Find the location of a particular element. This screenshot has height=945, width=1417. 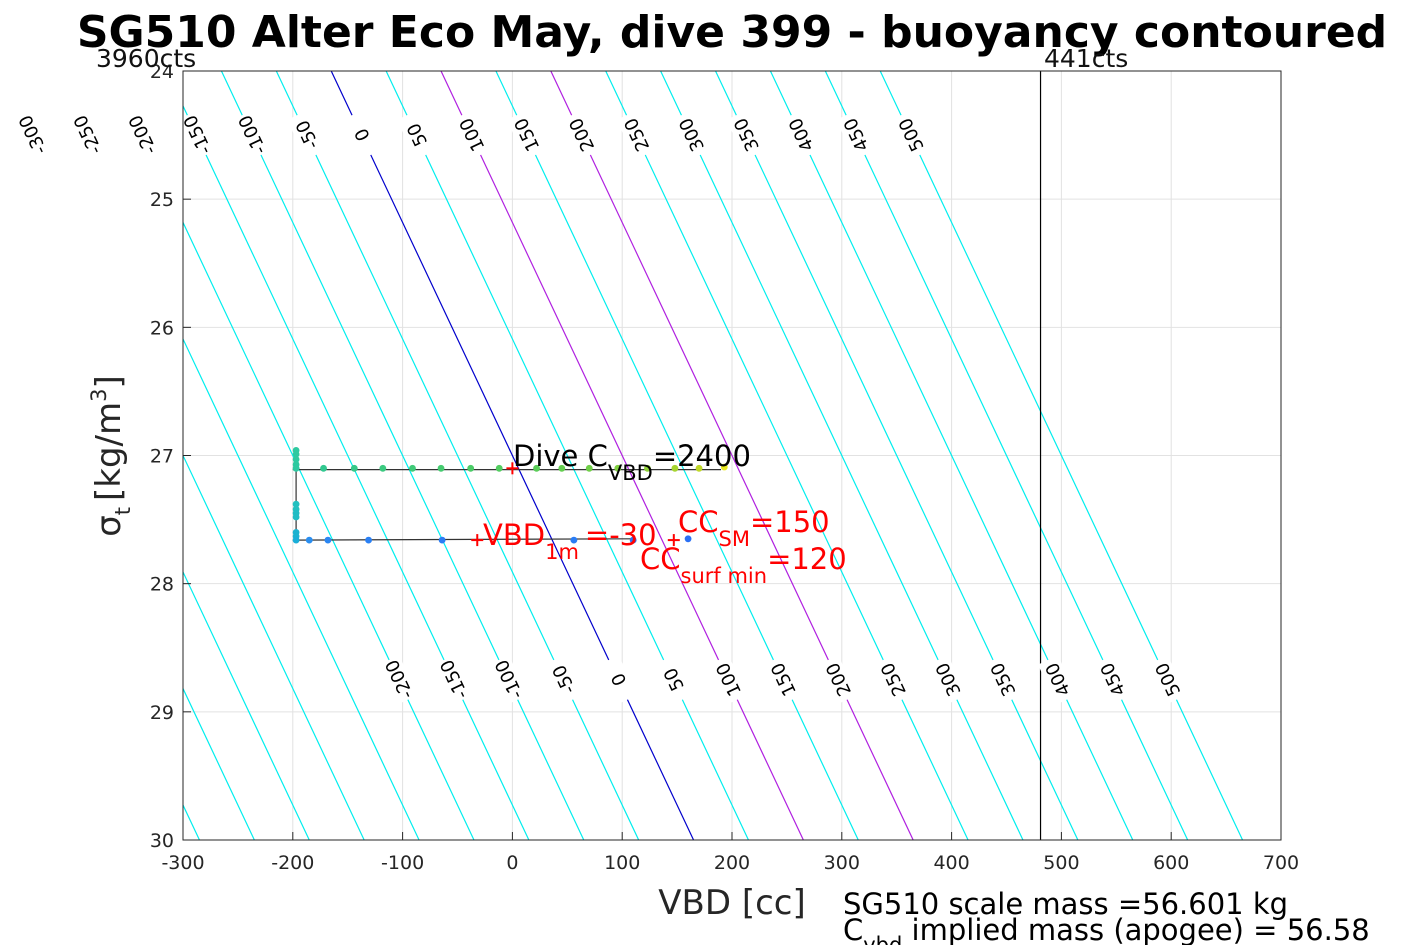

dive-c-vbd-post: =2400 is located at coordinates (702, 456).